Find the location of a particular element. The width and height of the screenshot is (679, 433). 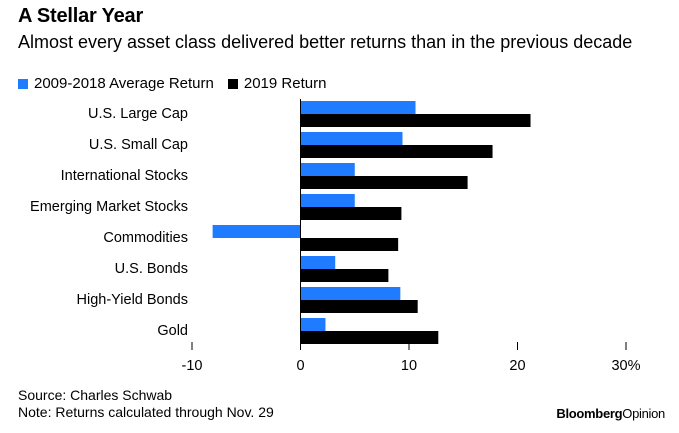

chart-title: A Stellar Year is located at coordinates (81, 16).